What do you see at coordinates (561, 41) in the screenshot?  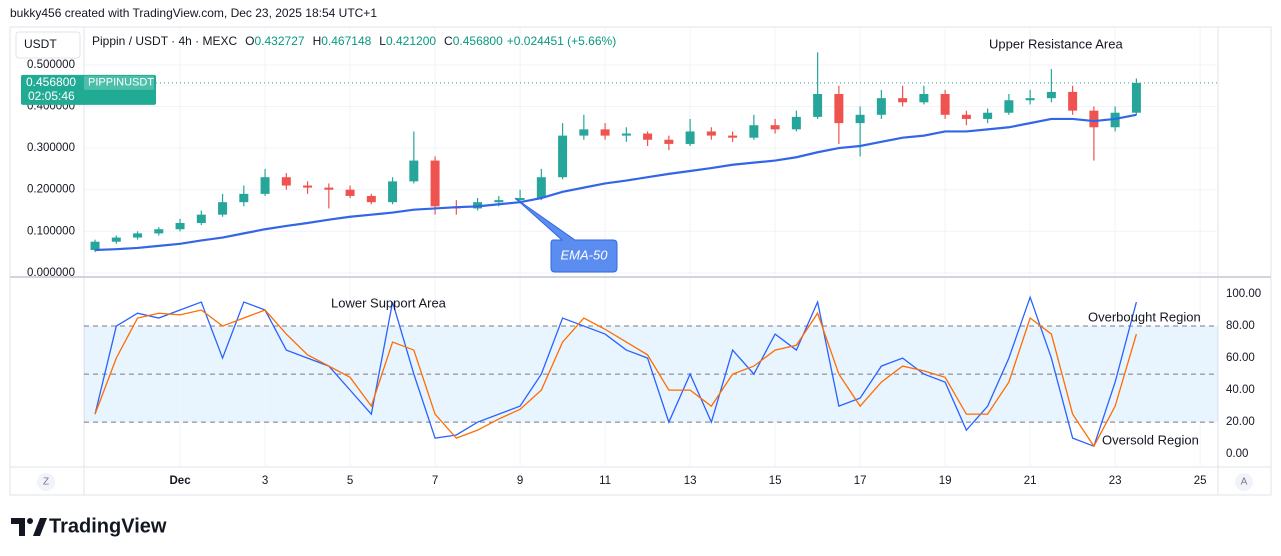 I see `legend-change: +0.024451 (+5.66%)` at bounding box center [561, 41].